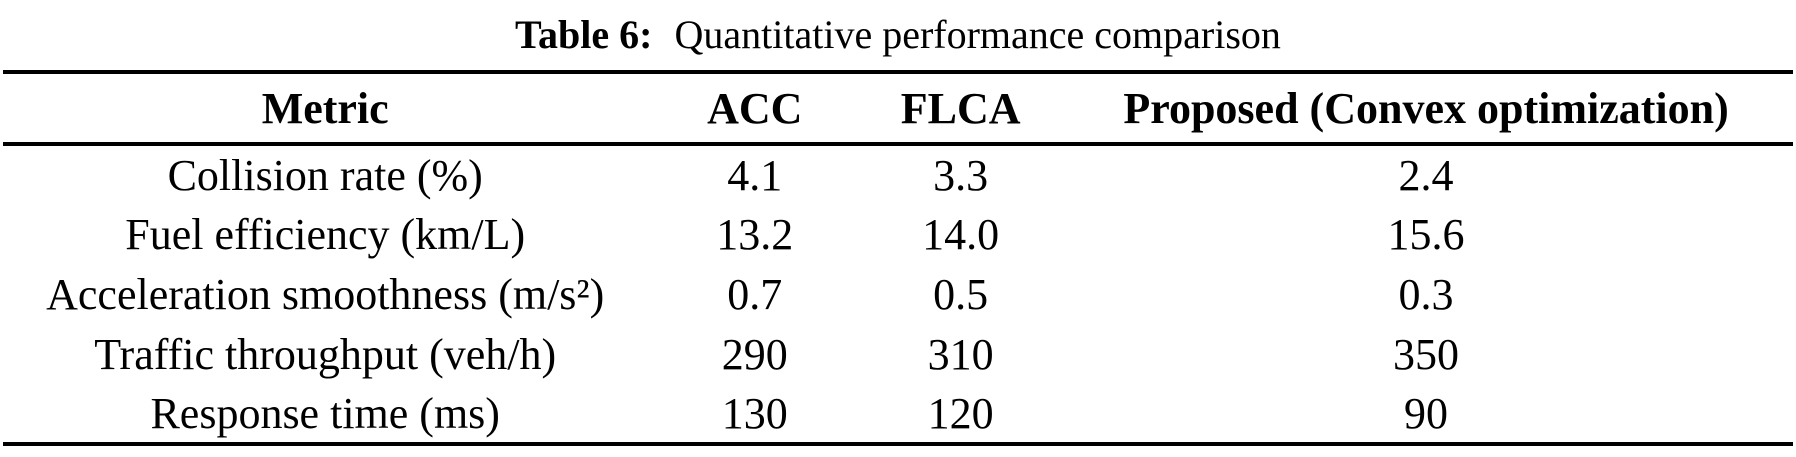 The image size is (1796, 457). I want to click on column-header-metric: Metric, so click(325, 109).